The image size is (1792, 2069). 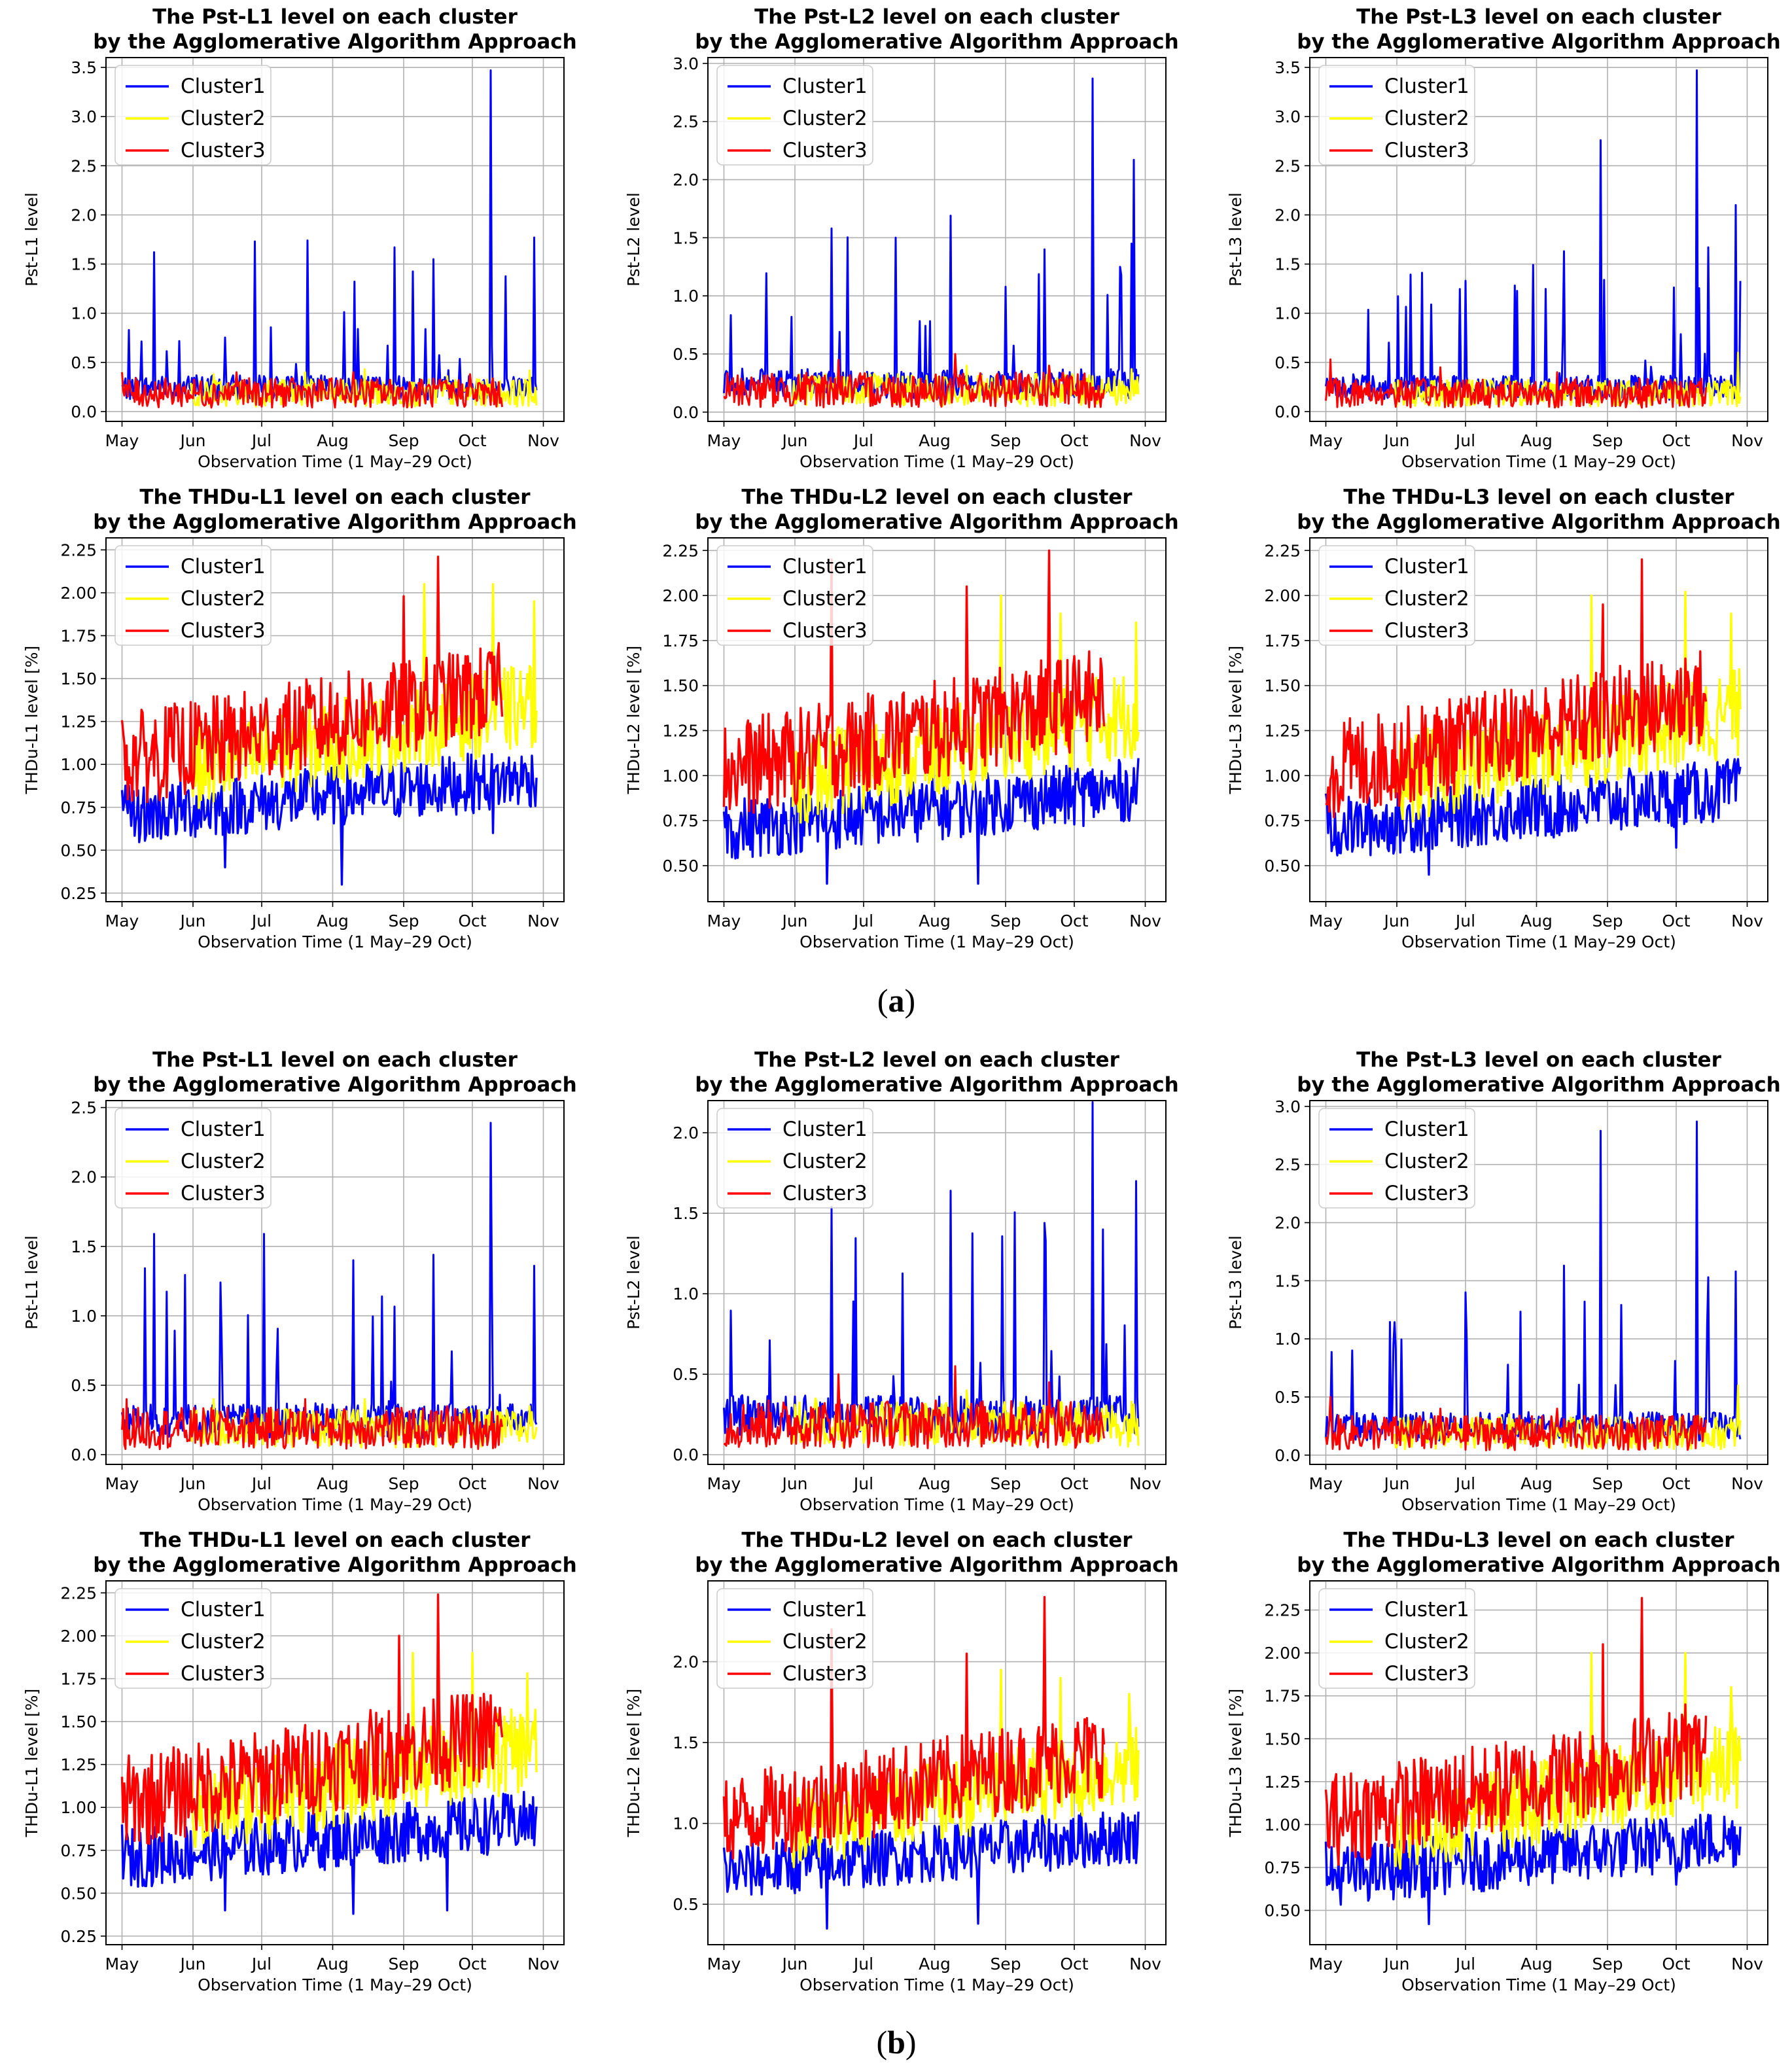 I want to click on y-axis-label: THDu-L1 level [%], so click(x=31, y=720).